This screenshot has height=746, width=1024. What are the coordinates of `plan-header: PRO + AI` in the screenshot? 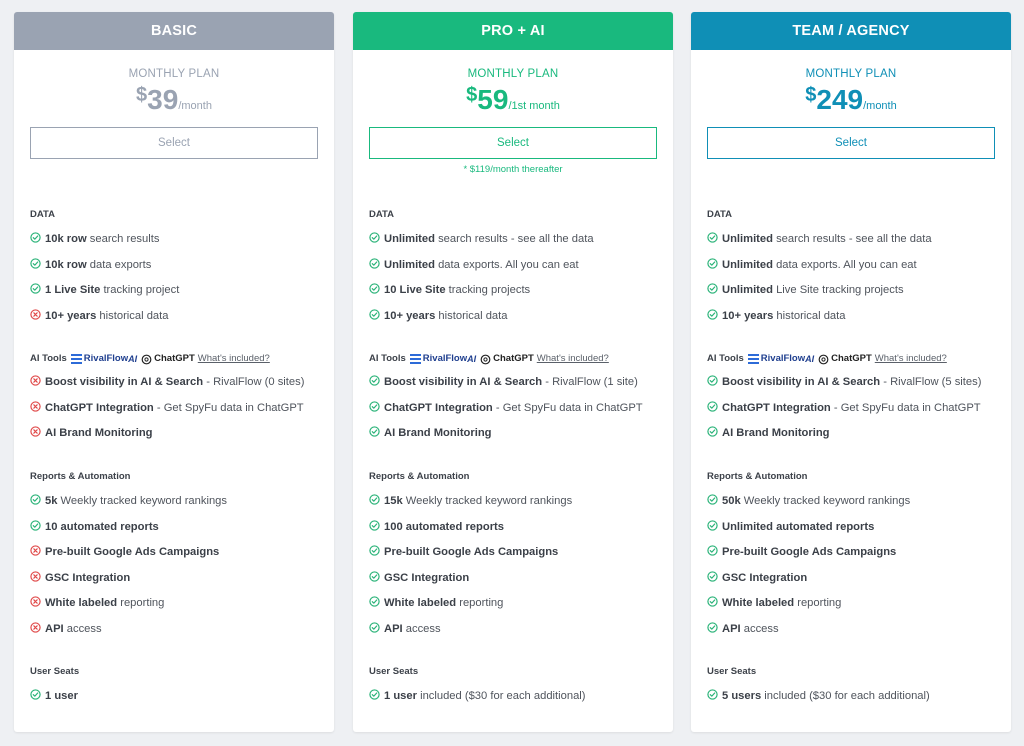 It's located at (513, 31).